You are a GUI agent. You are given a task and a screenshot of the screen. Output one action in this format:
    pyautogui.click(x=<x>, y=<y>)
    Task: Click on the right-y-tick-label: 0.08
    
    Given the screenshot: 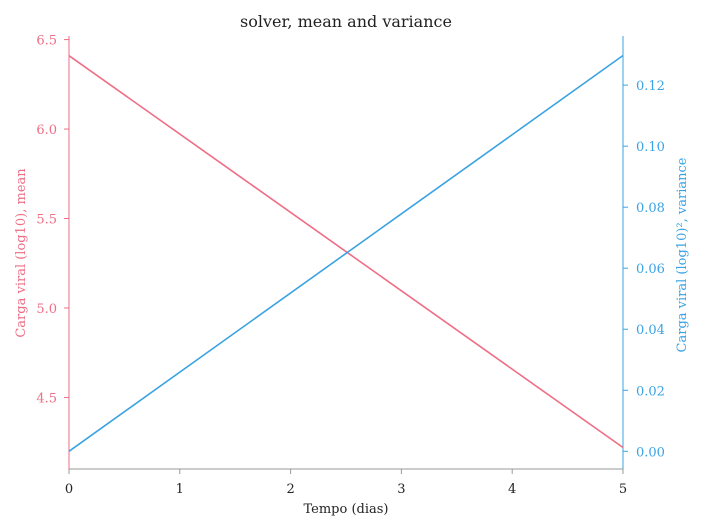 What is the action you would take?
    pyautogui.click(x=650, y=208)
    